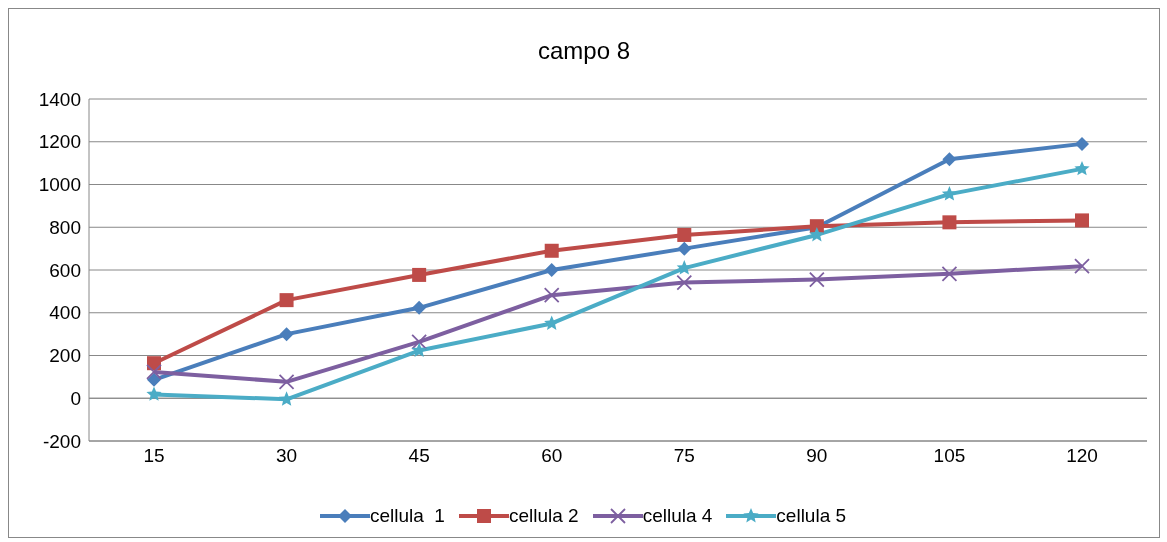  What do you see at coordinates (287, 456) in the screenshot?
I see `x-tick-label: 30` at bounding box center [287, 456].